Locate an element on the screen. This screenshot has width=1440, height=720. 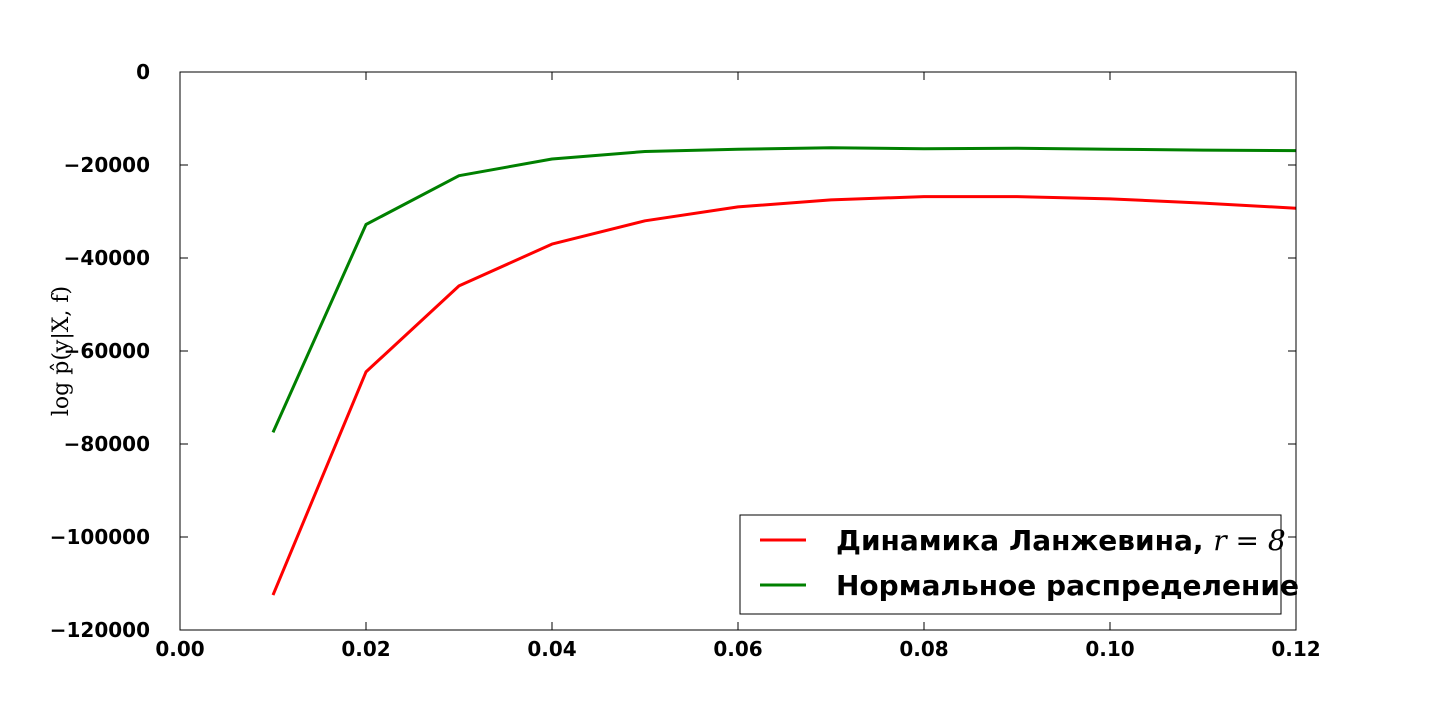
y-tick-label: −60000 is located at coordinates (107, 351).